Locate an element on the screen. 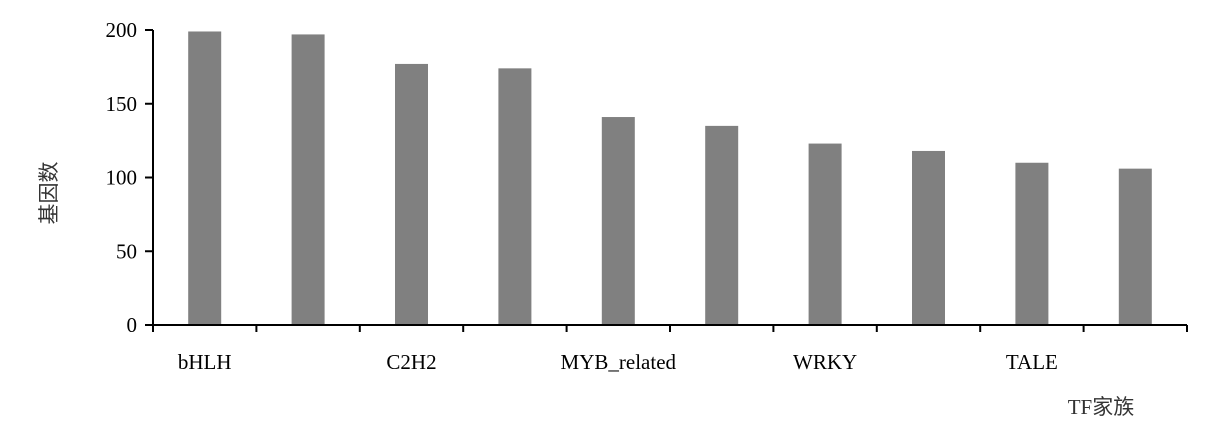 The height and width of the screenshot is (439, 1215). y-axis-title: 基因数 is located at coordinates (49, 193).